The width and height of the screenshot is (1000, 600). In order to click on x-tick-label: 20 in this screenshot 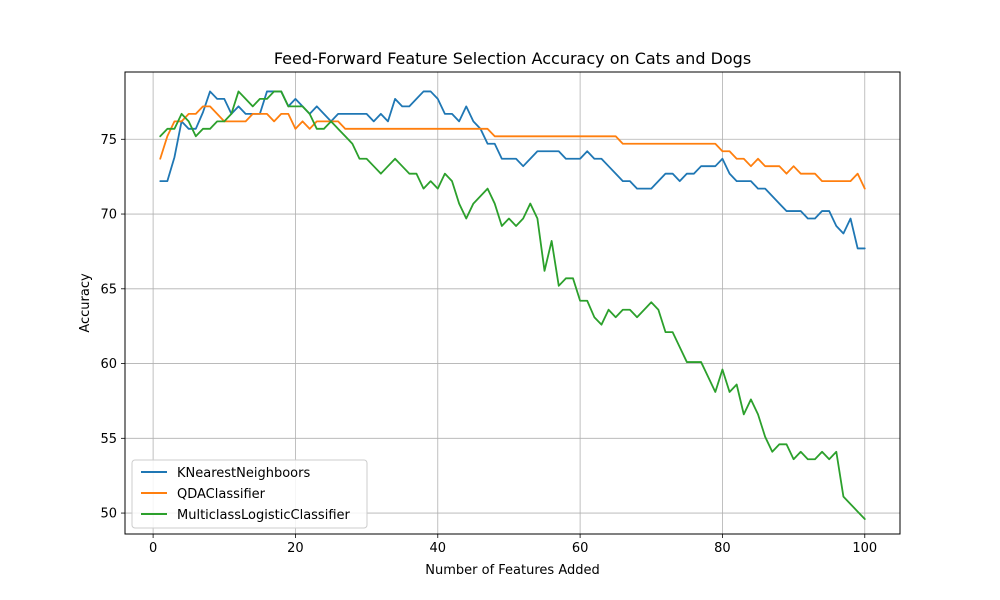, I will do `click(295, 548)`.